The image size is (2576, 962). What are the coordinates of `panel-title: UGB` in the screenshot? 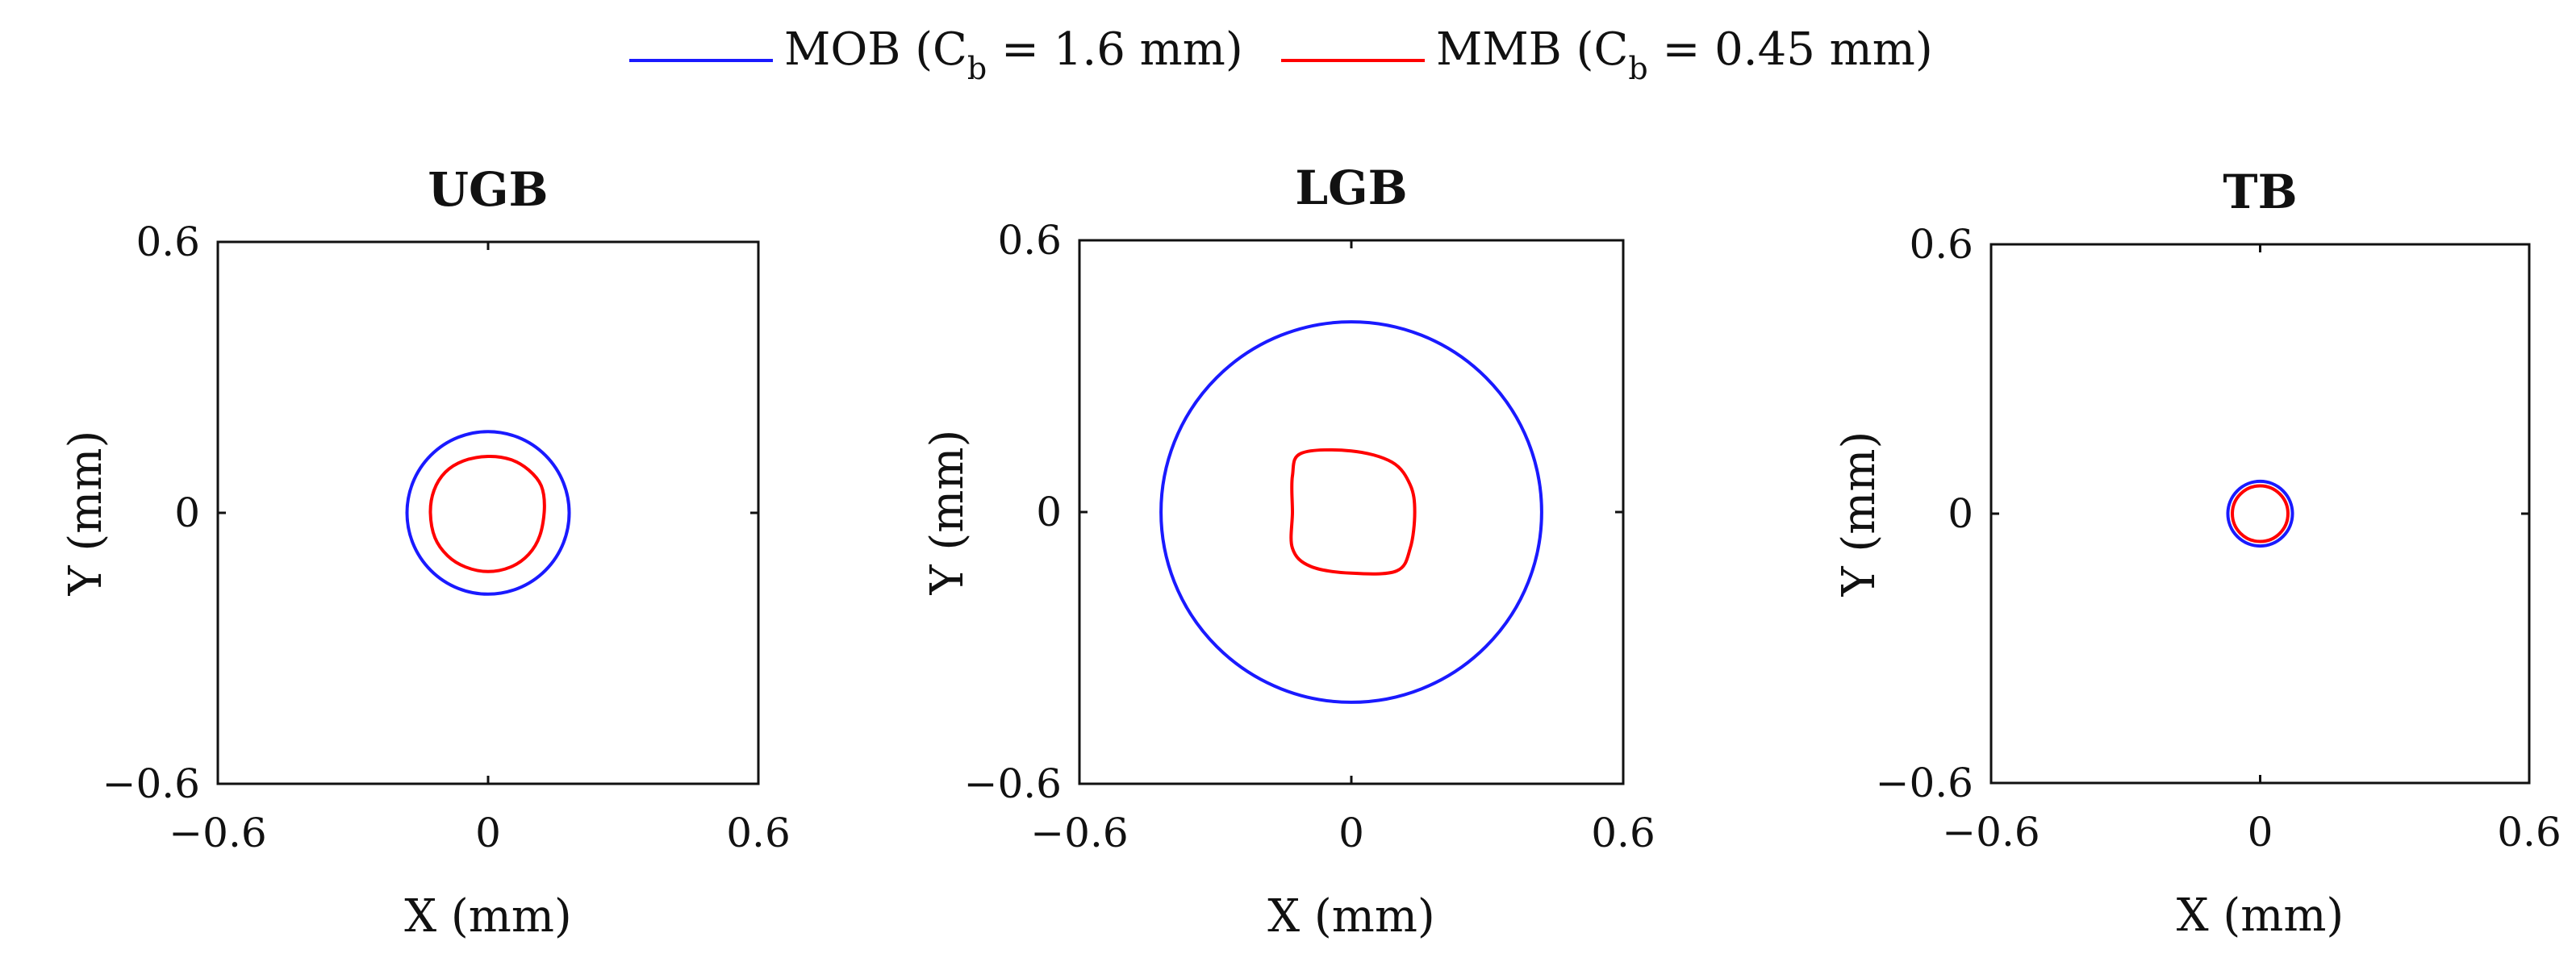 It's located at (488, 189).